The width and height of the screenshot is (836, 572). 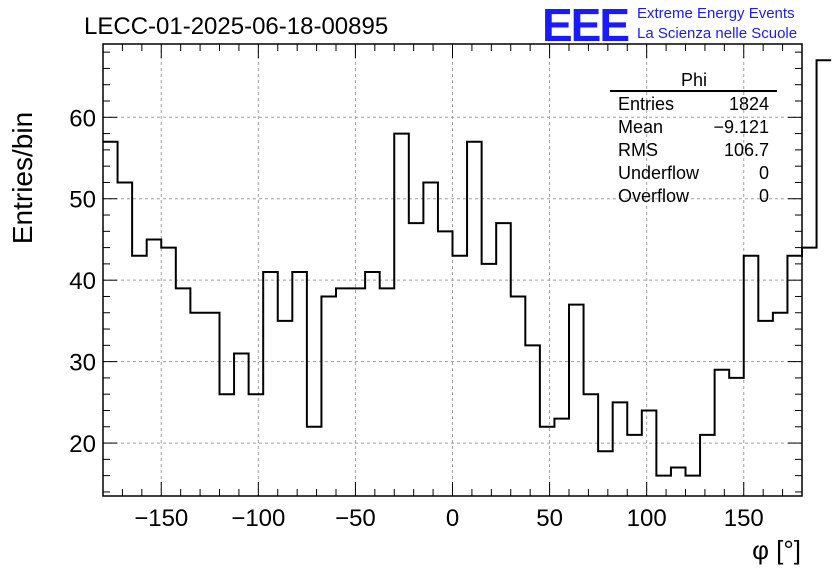 I want to click on stats-label: Mean, so click(x=640, y=127).